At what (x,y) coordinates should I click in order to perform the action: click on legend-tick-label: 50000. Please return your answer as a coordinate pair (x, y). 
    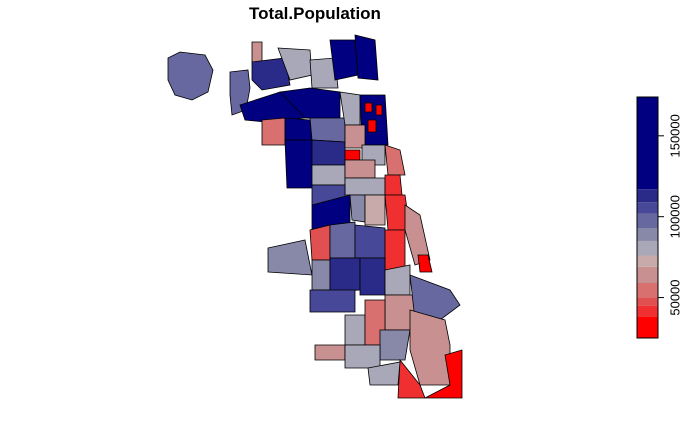
    Looking at the image, I should click on (674, 297).